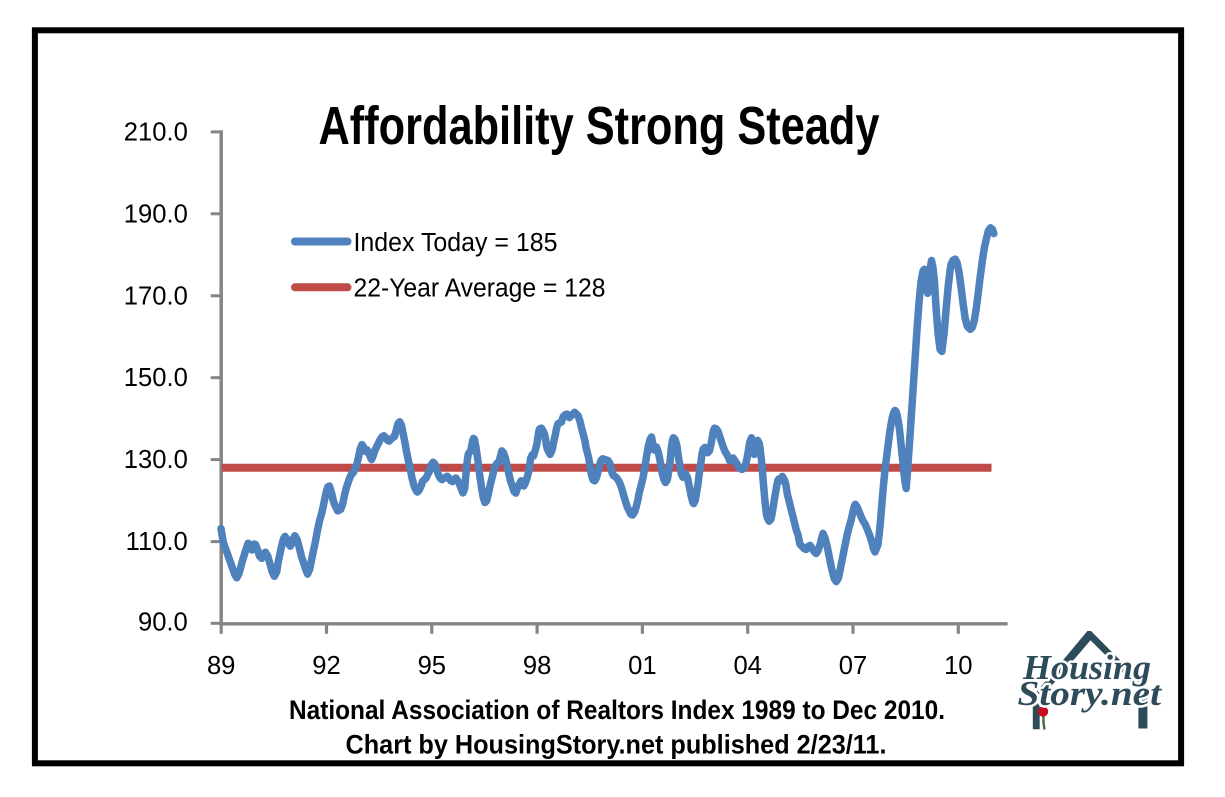 This screenshot has width=1225, height=797. I want to click on svg-text: 01, so click(642, 666).